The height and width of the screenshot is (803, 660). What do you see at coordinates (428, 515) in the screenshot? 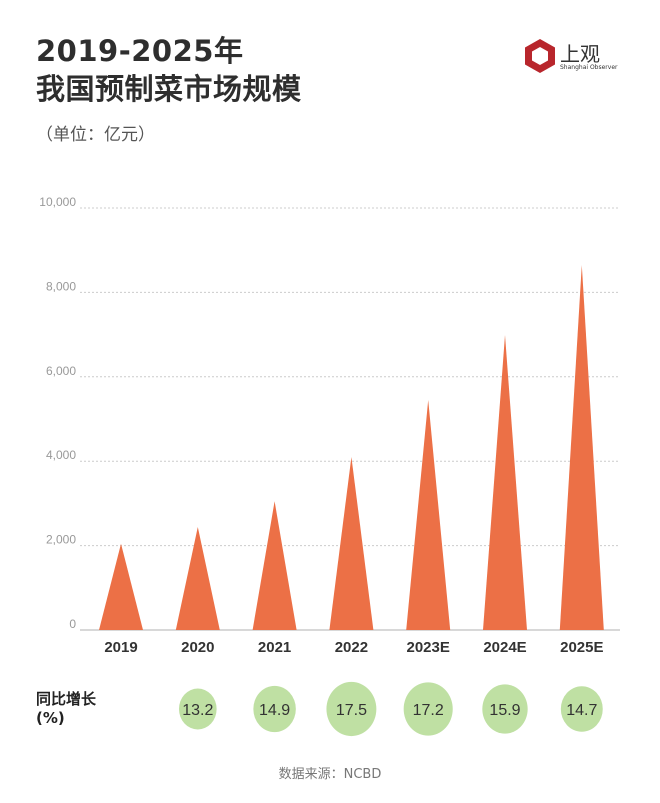
I see `bar-2023E` at bounding box center [428, 515].